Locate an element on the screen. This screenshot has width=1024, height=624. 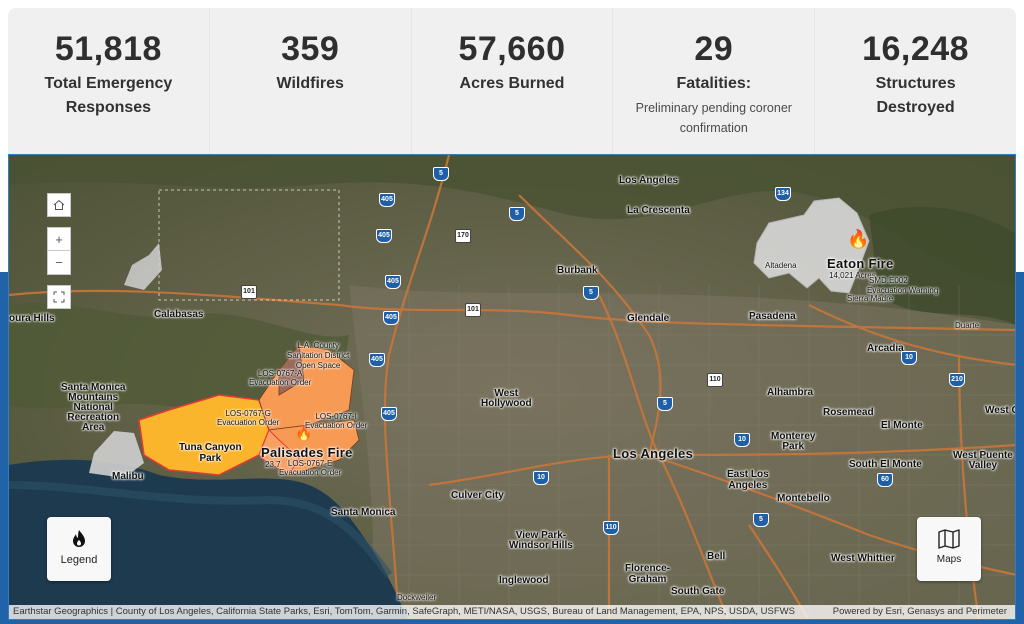
zone-id: LOS-0767-G is located at coordinates (248, 413).